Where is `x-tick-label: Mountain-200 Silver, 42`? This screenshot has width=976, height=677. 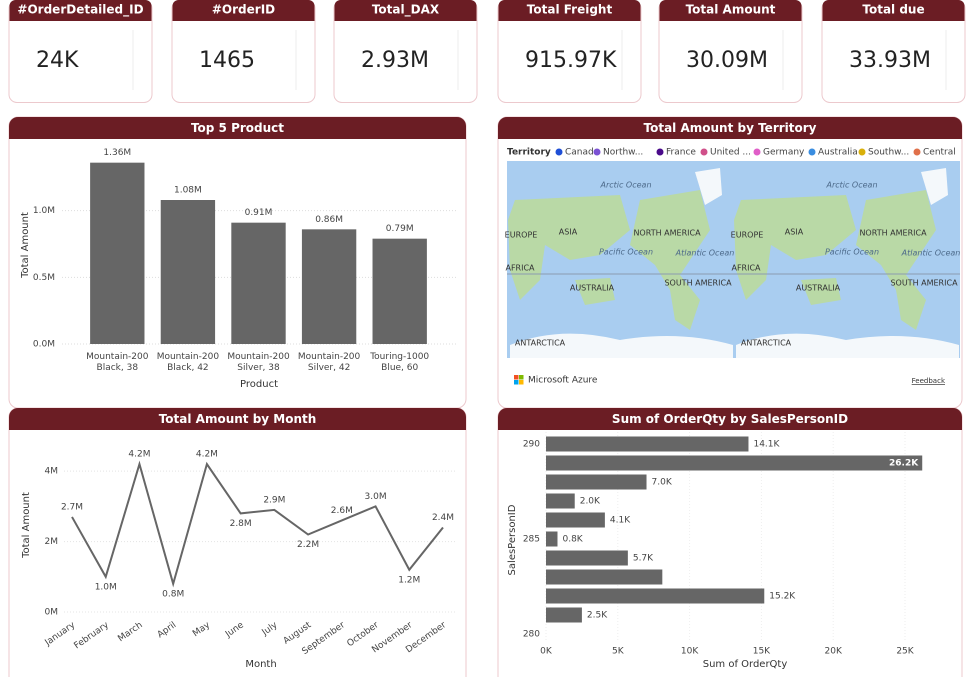 x-tick-label: Mountain-200 Silver, 42 is located at coordinates (329, 362).